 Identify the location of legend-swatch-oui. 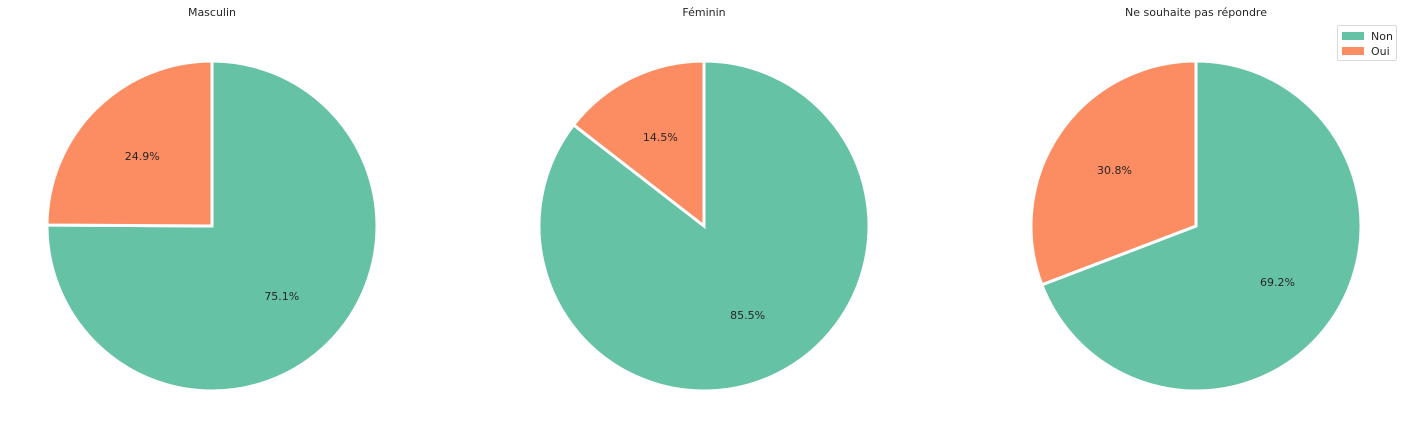
(1353, 51).